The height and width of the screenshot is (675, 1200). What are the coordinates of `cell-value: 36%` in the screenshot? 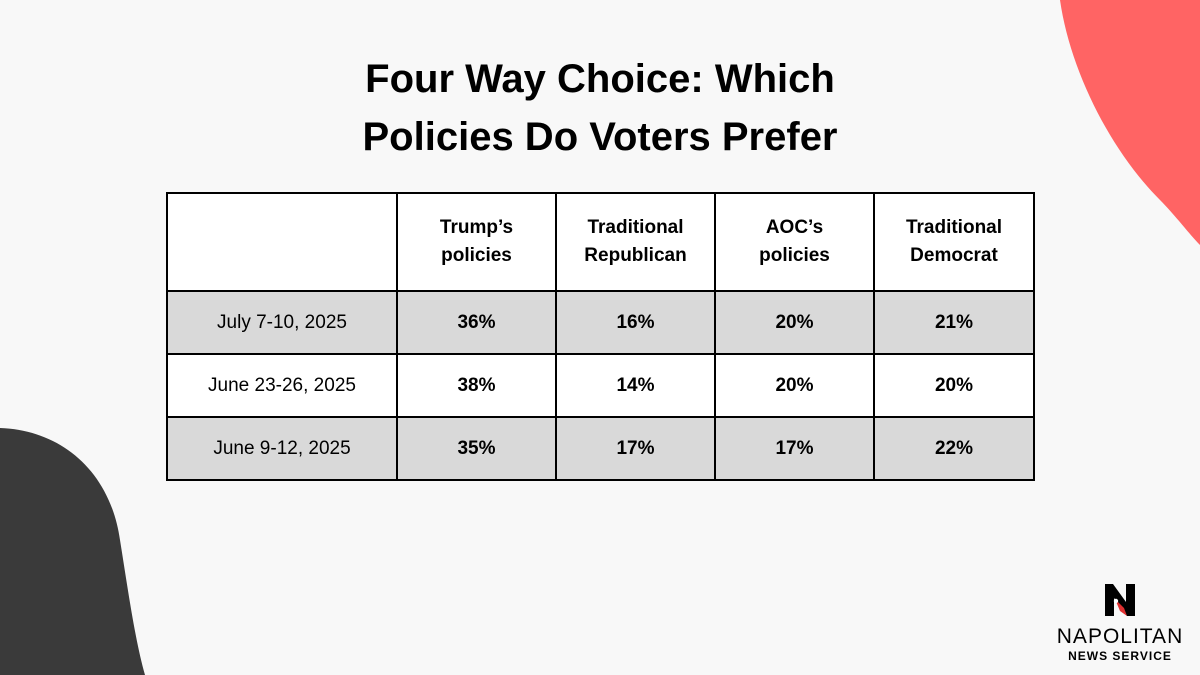 It's located at (476, 322).